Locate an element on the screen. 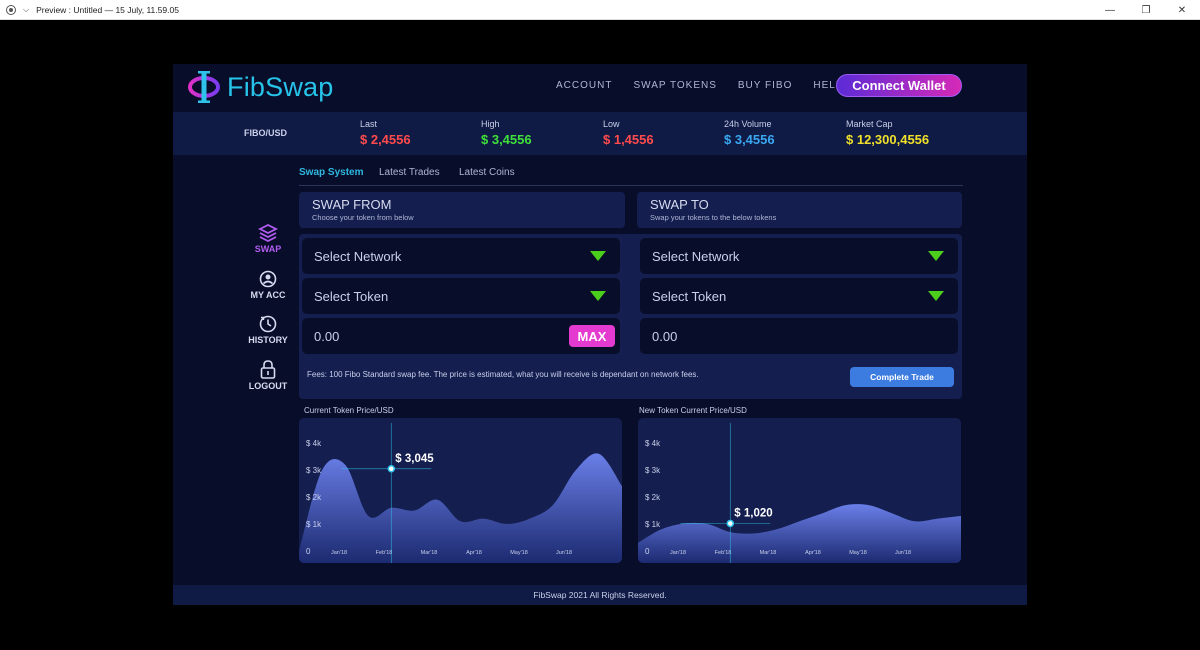 This screenshot has width=1200, height=650. ticker-value: $ 12,300,4556 is located at coordinates (888, 139).